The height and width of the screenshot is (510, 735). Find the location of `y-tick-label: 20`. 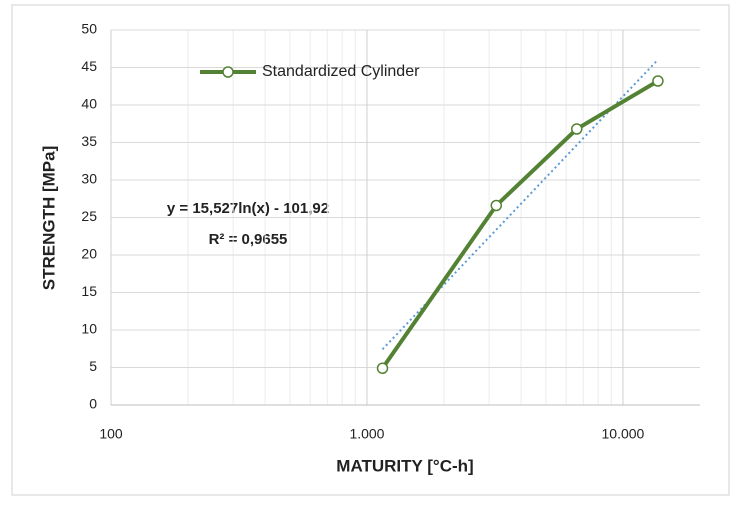

y-tick-label: 20 is located at coordinates (89, 254).